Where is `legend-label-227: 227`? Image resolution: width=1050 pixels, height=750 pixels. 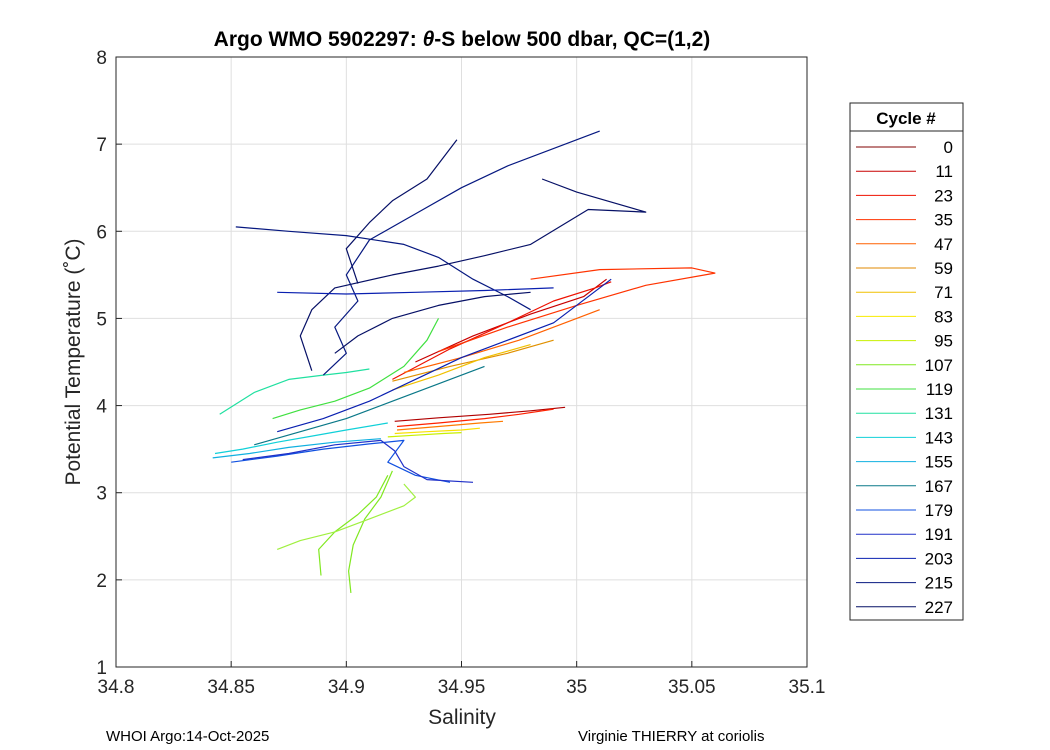 legend-label-227: 227 is located at coordinates (939, 607).